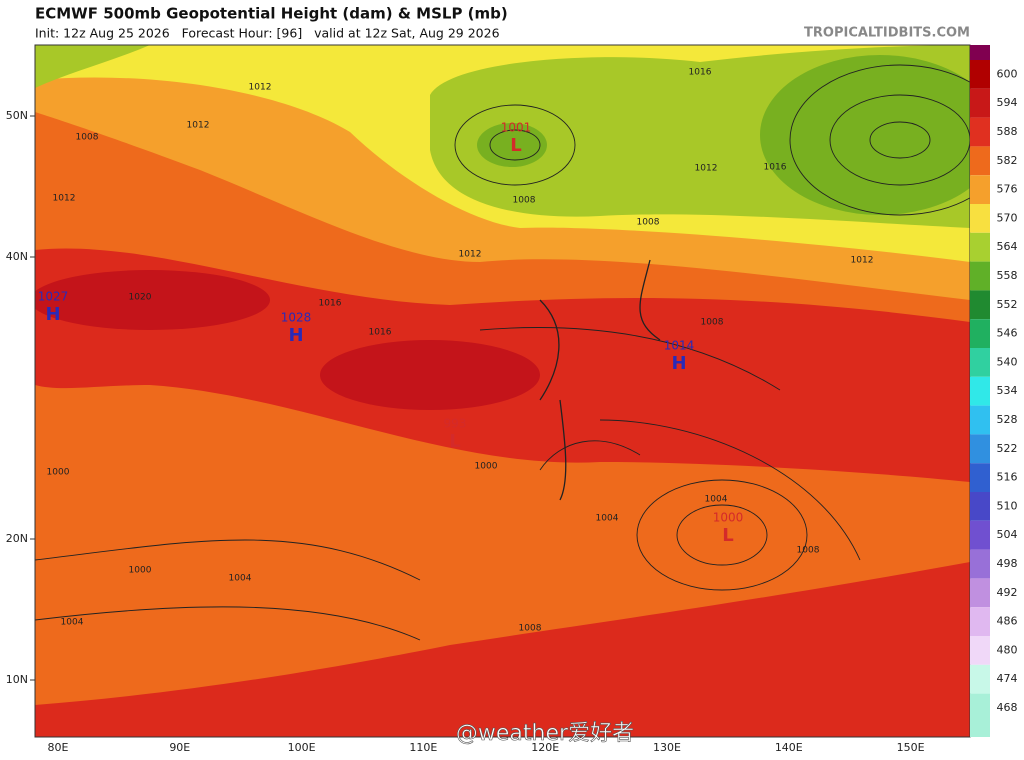  What do you see at coordinates (17, 115) in the screenshot?
I see `lat-label: 50N` at bounding box center [17, 115].